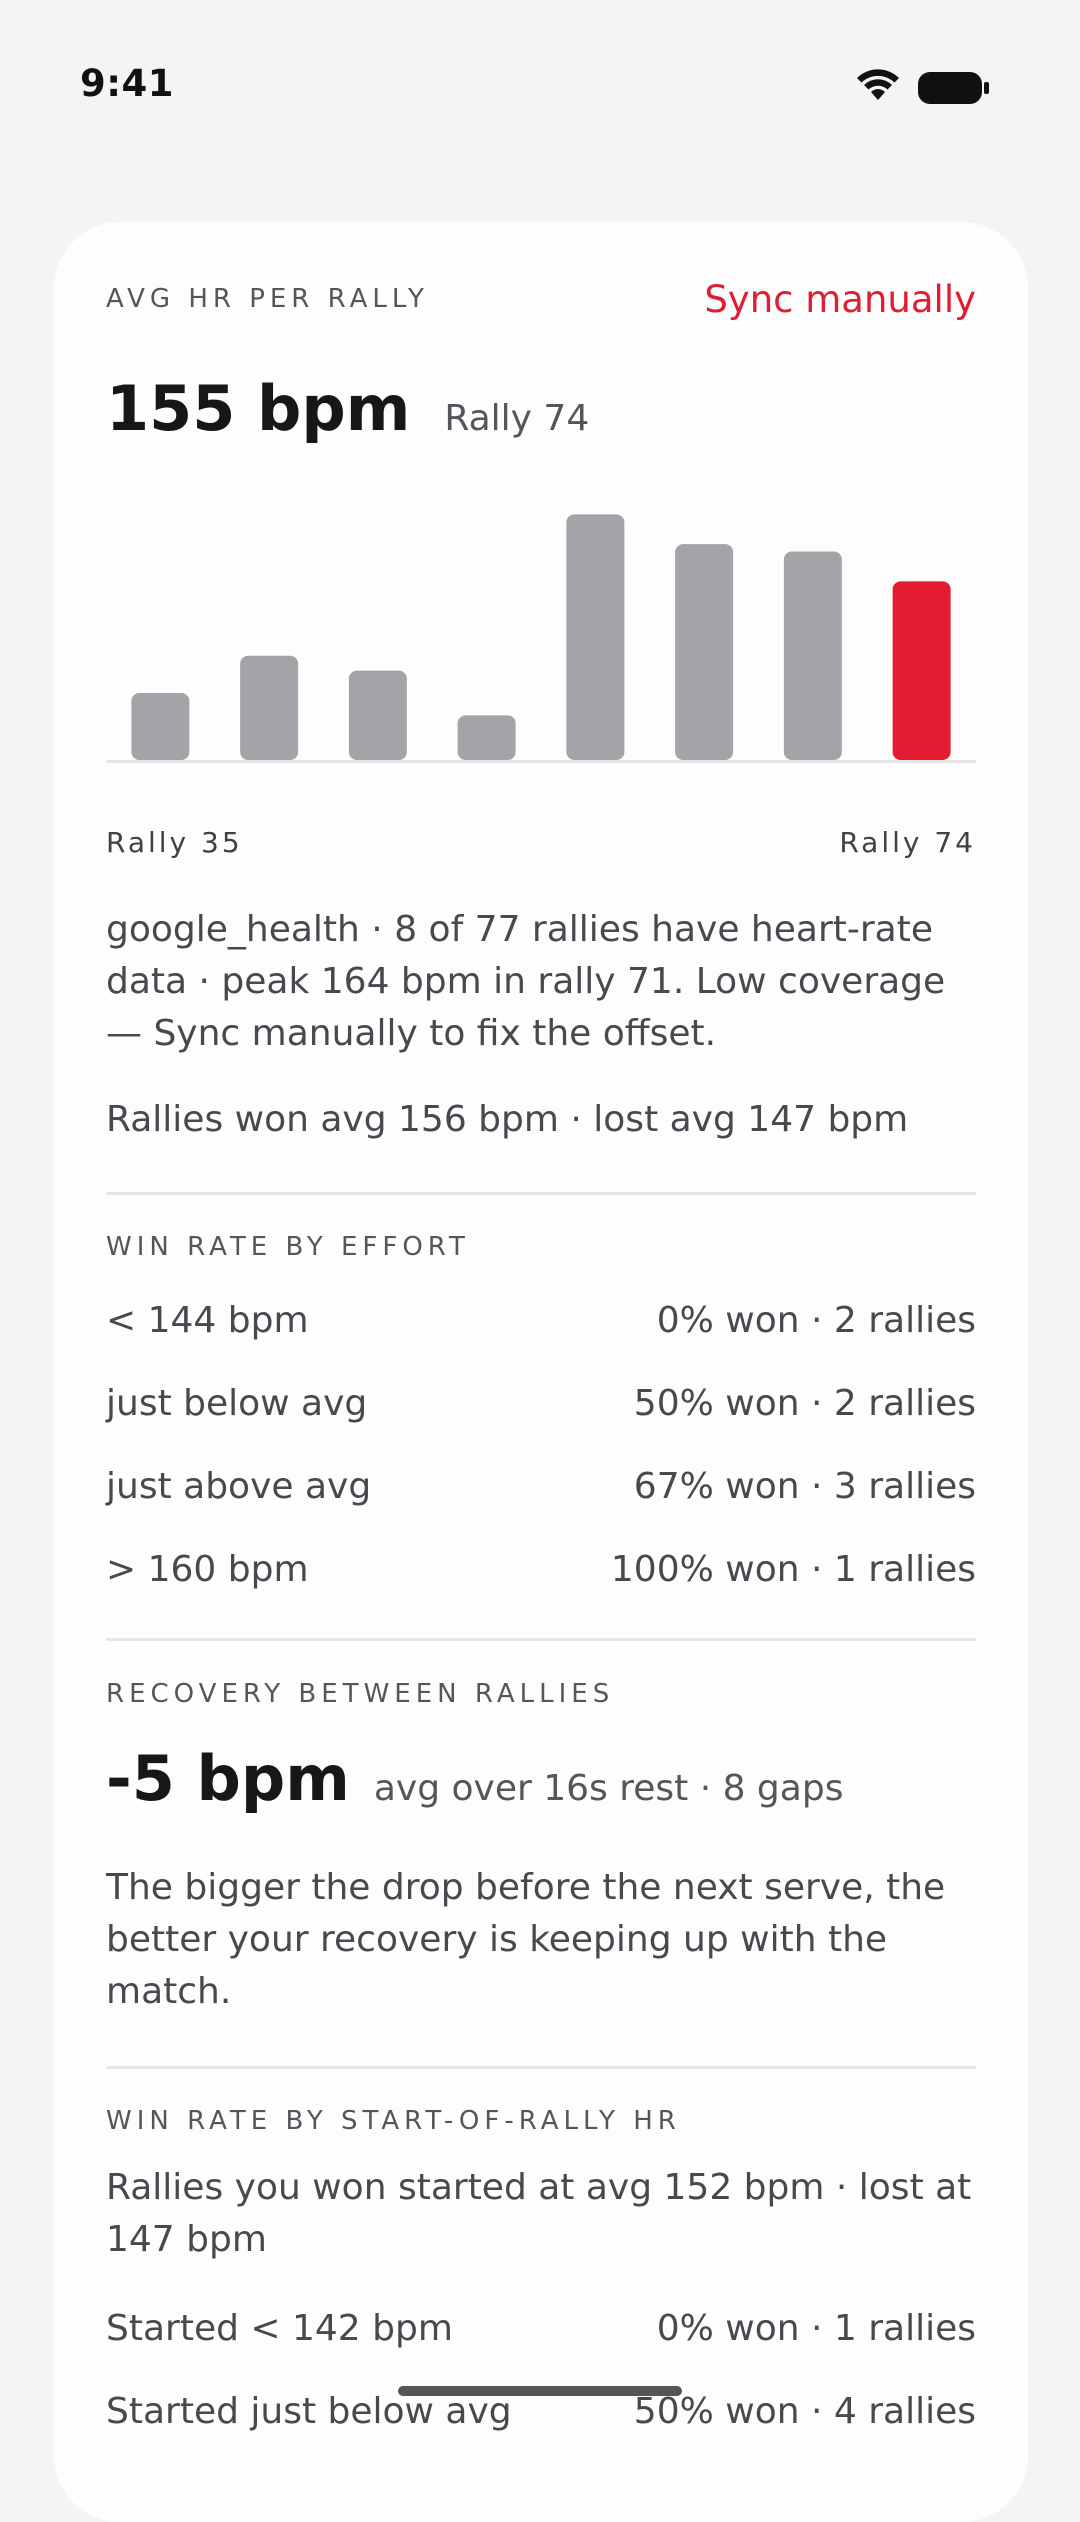  Describe the element at coordinates (907, 842) in the screenshot. I see `axis-end-label: Rally 74` at that location.